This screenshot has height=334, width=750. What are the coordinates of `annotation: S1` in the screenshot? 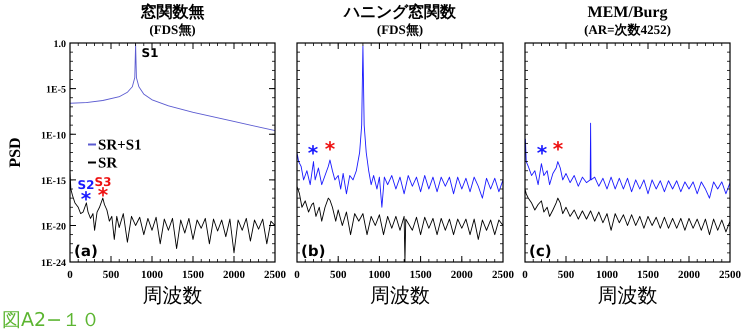 It's located at (150, 53).